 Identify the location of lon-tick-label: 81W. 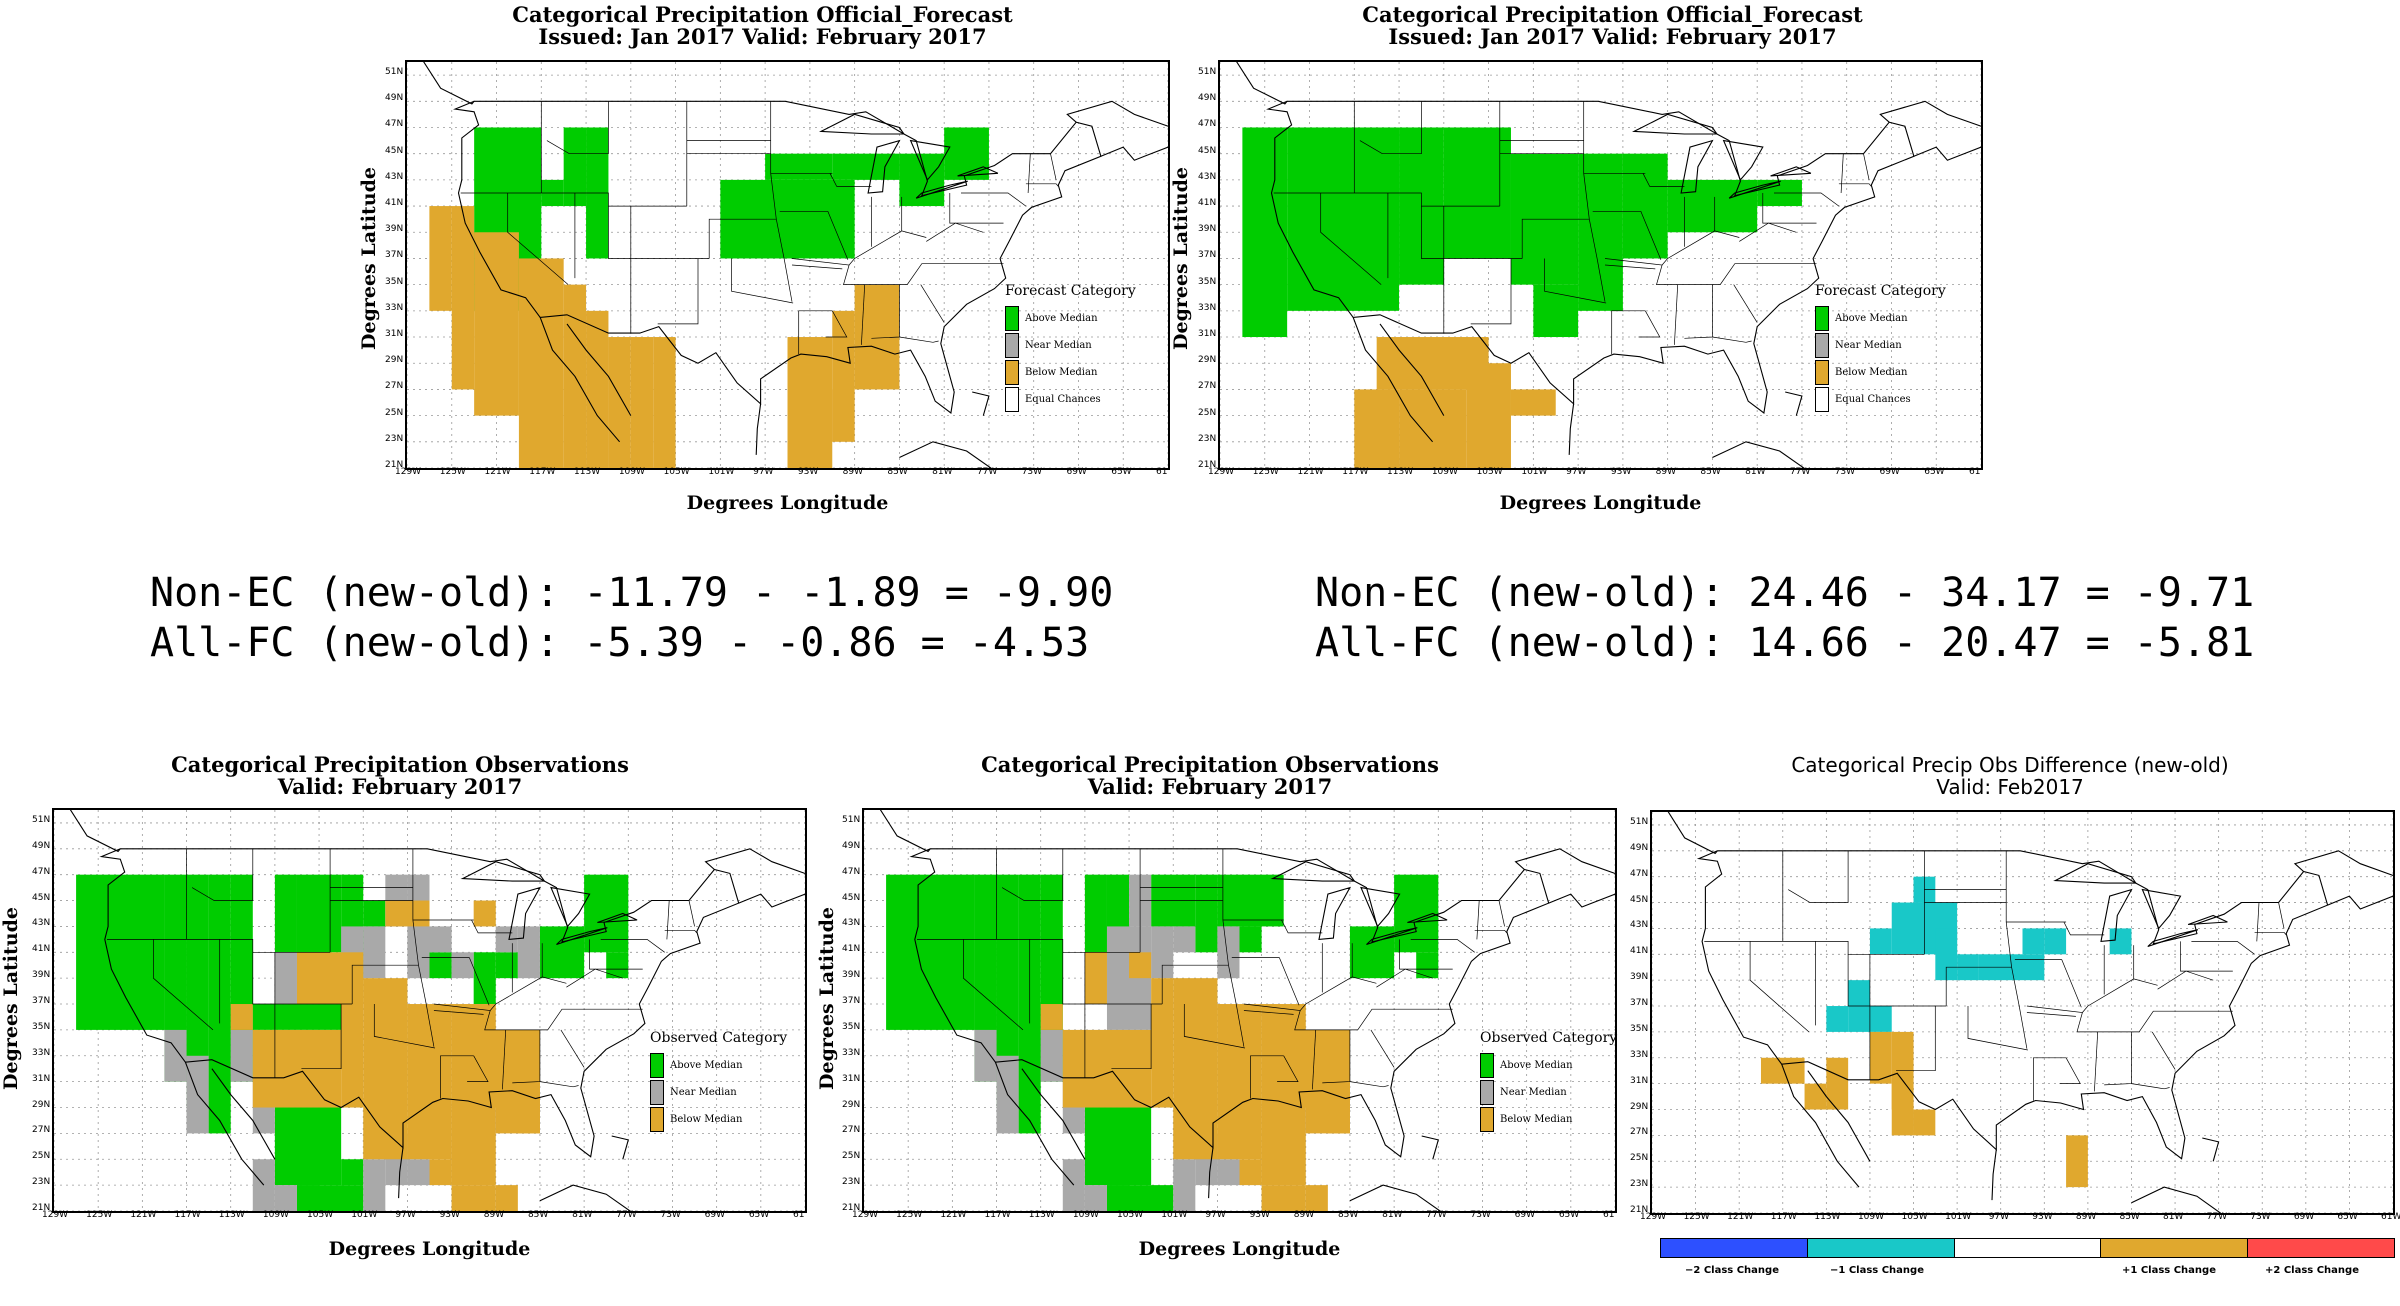
(1755, 472).